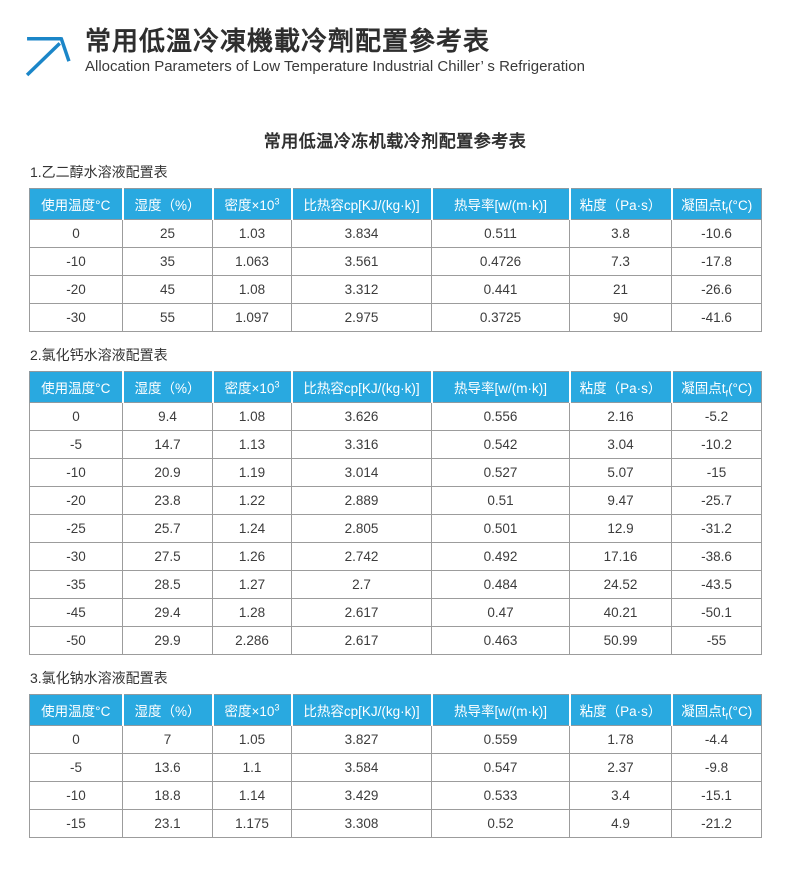 The image size is (790, 888). Describe the element at coordinates (361, 739) in the screenshot. I see `cell: 3.827` at that location.